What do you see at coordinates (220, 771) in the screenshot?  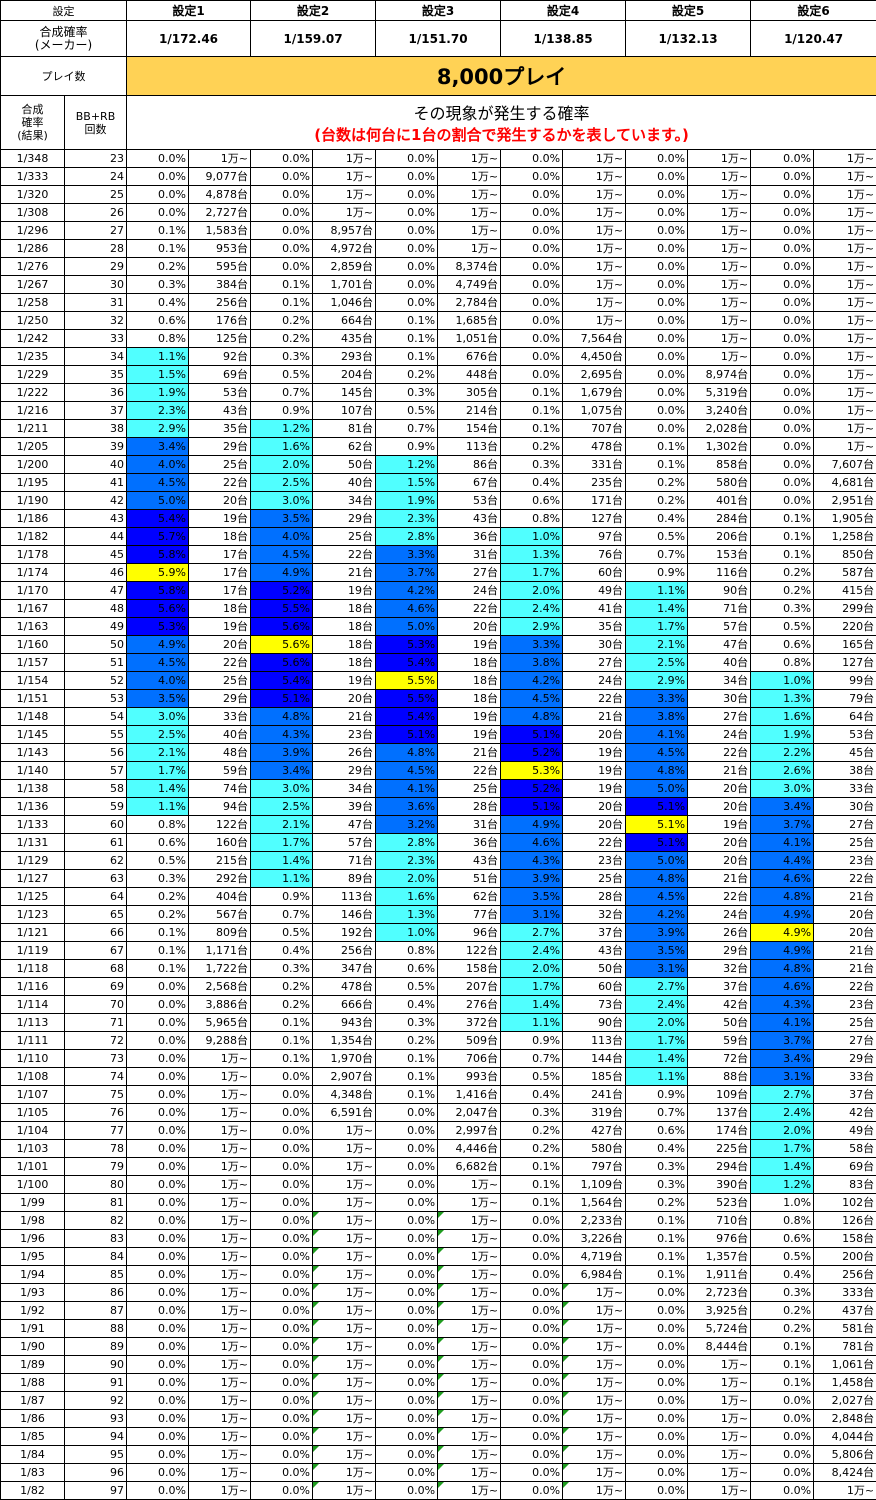 I see `setting-1-machine-ratio: 59台` at bounding box center [220, 771].